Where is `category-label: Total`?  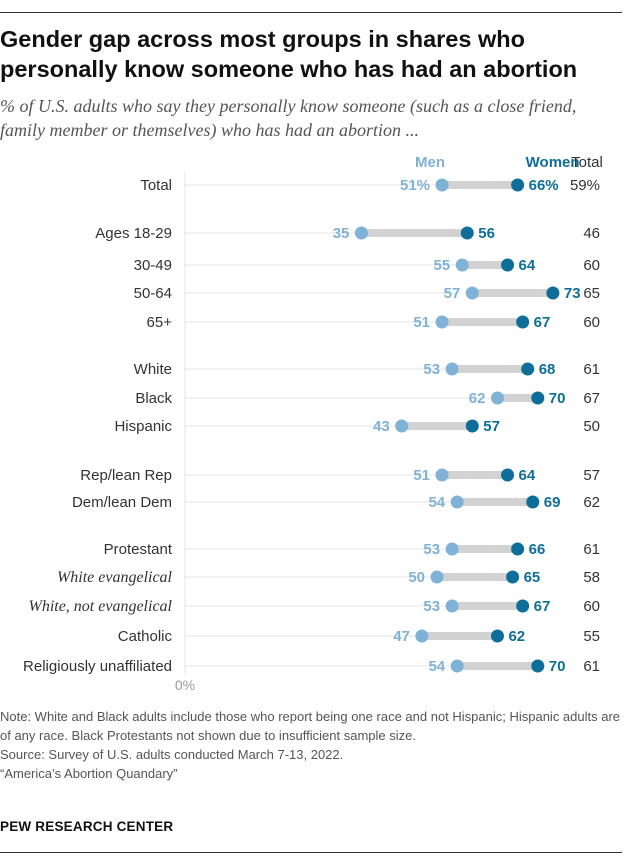
category-label: Total is located at coordinates (156, 185).